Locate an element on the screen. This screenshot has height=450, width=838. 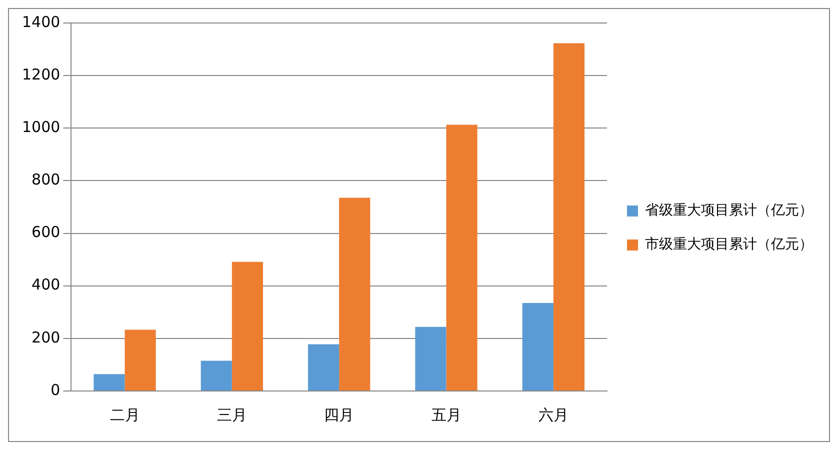
y-tick-label: 1400 is located at coordinates (41, 21).